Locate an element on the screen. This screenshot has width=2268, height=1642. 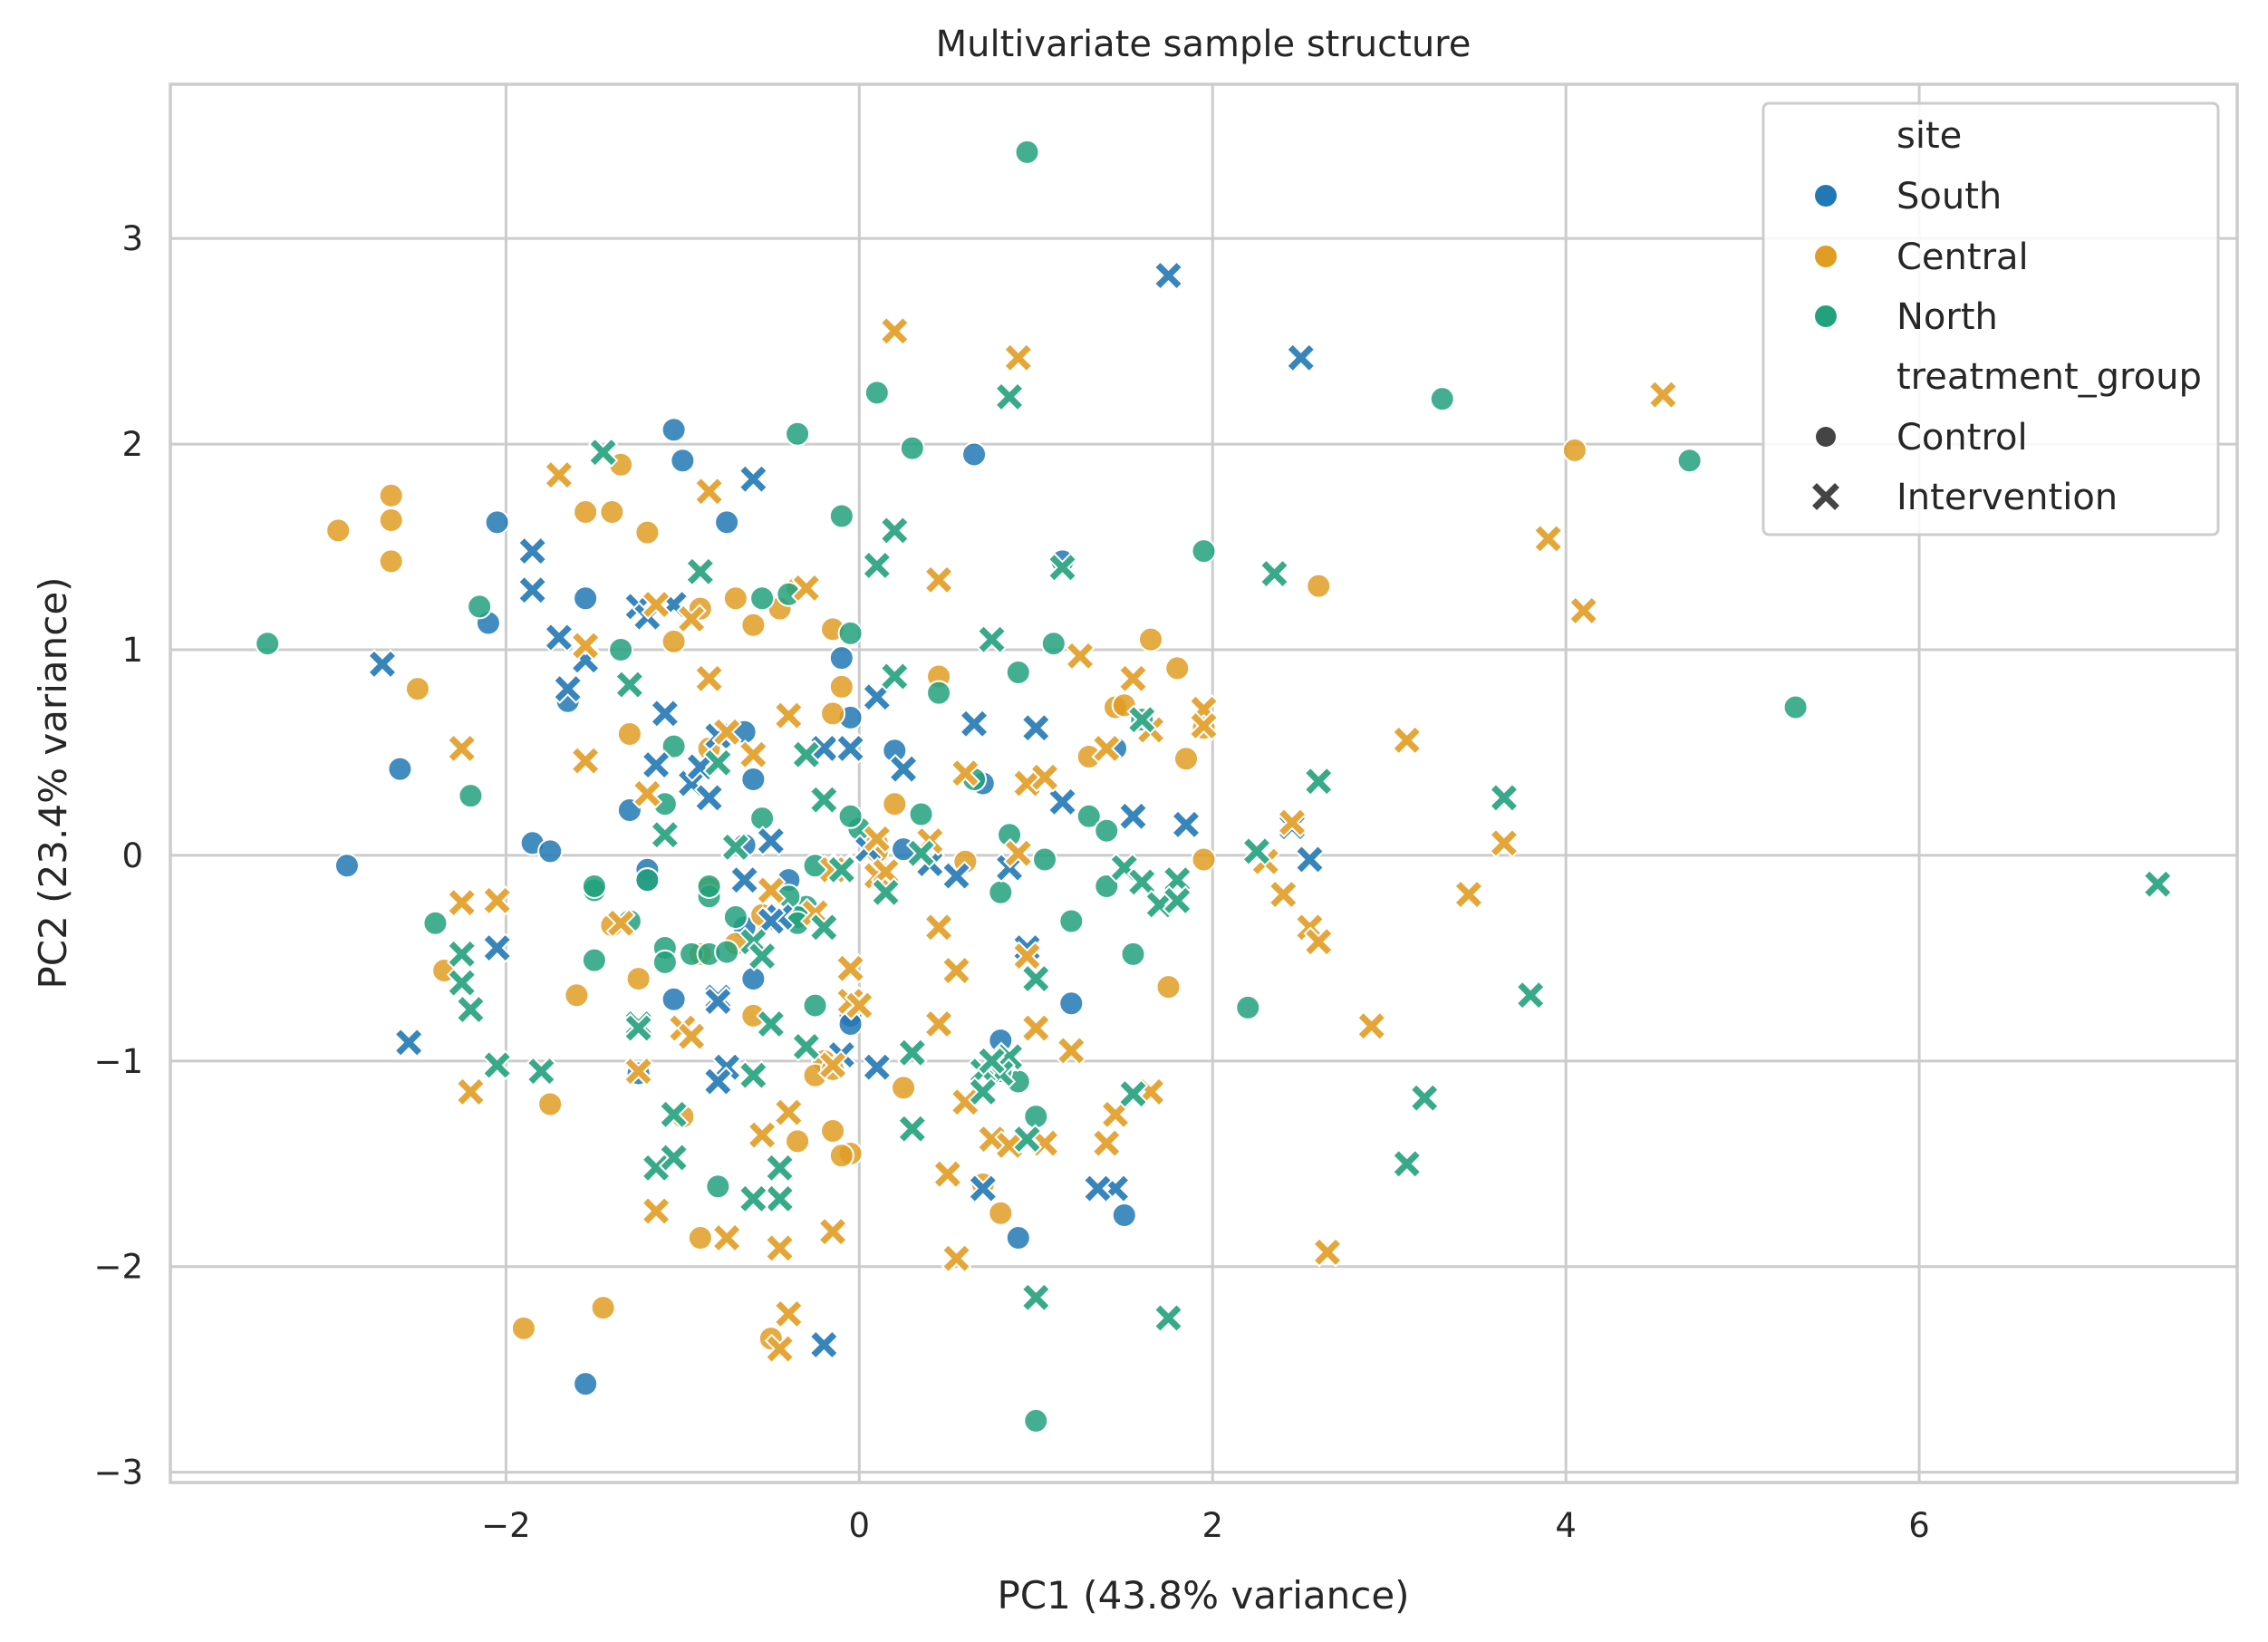
x-tick-label: 2 is located at coordinates (1212, 1525).